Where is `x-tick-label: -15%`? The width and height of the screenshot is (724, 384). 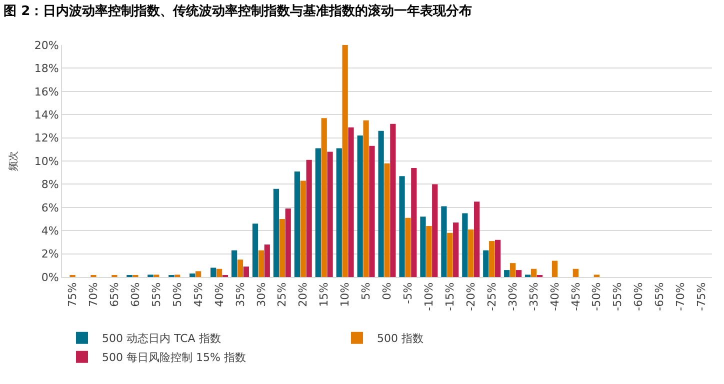 x-tick-label: -15% is located at coordinates (449, 296).